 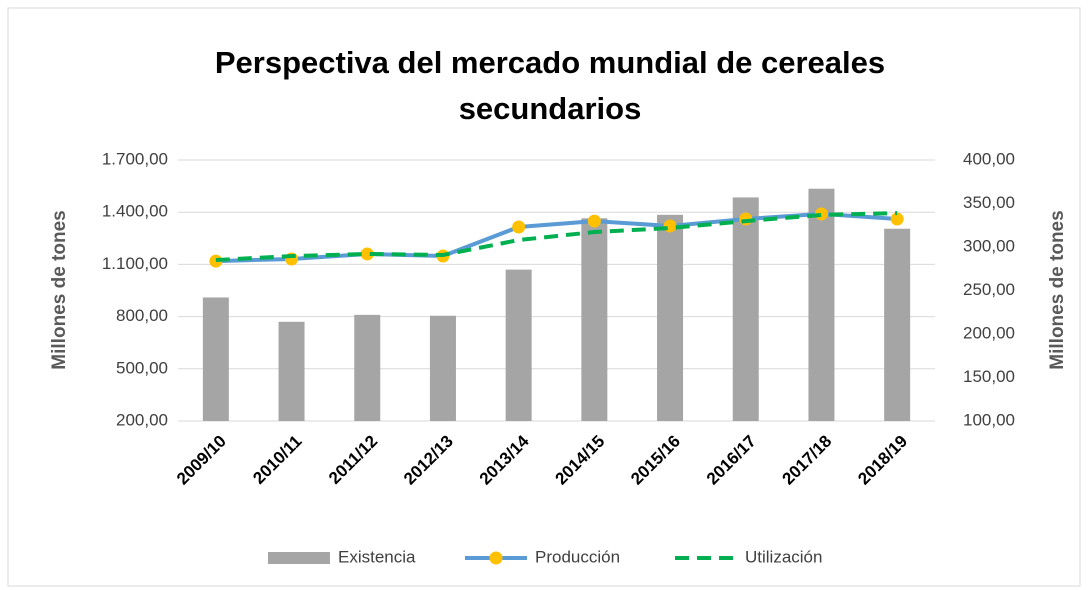 I want to click on y2-tick-label: 300,00, so click(x=989, y=245).